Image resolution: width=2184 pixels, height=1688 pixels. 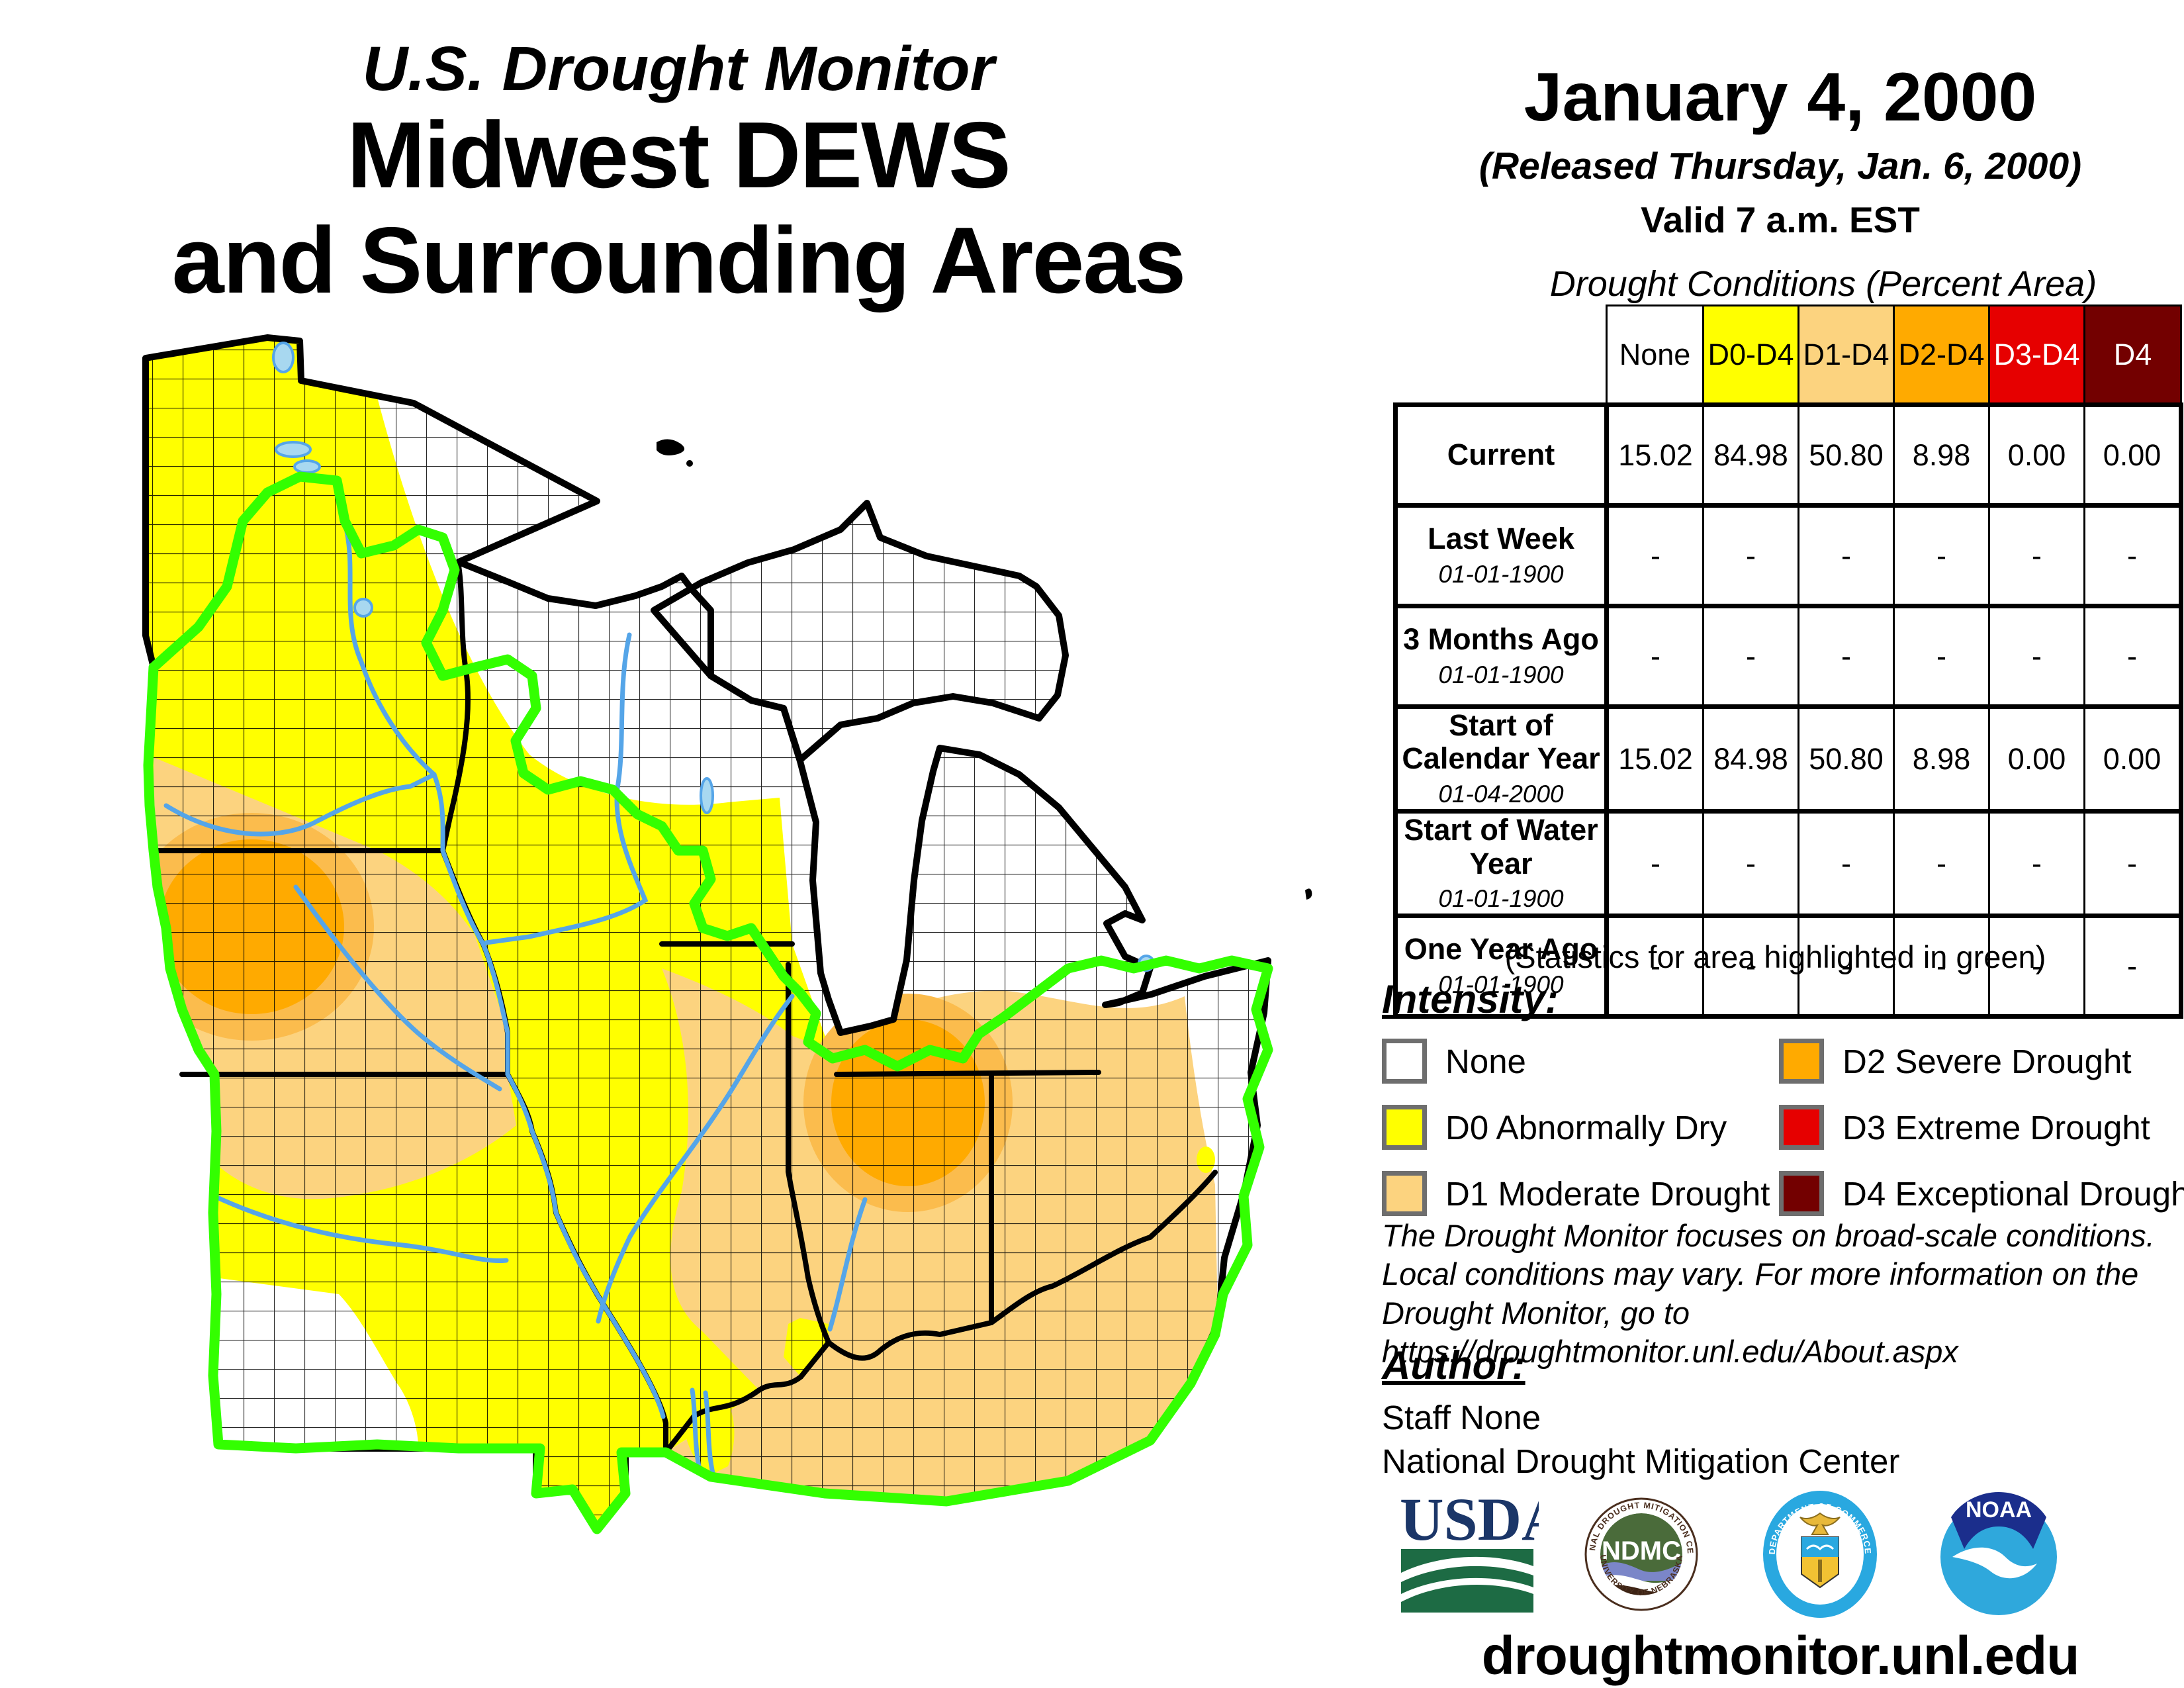 I want to click on column-header-none: None, so click(x=1655, y=355).